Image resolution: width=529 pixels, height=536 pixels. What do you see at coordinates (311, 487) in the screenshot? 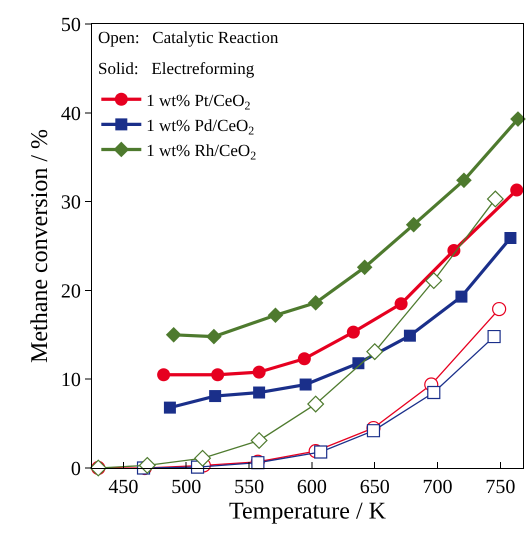
I see `x-tick-label: 600` at bounding box center [311, 487].